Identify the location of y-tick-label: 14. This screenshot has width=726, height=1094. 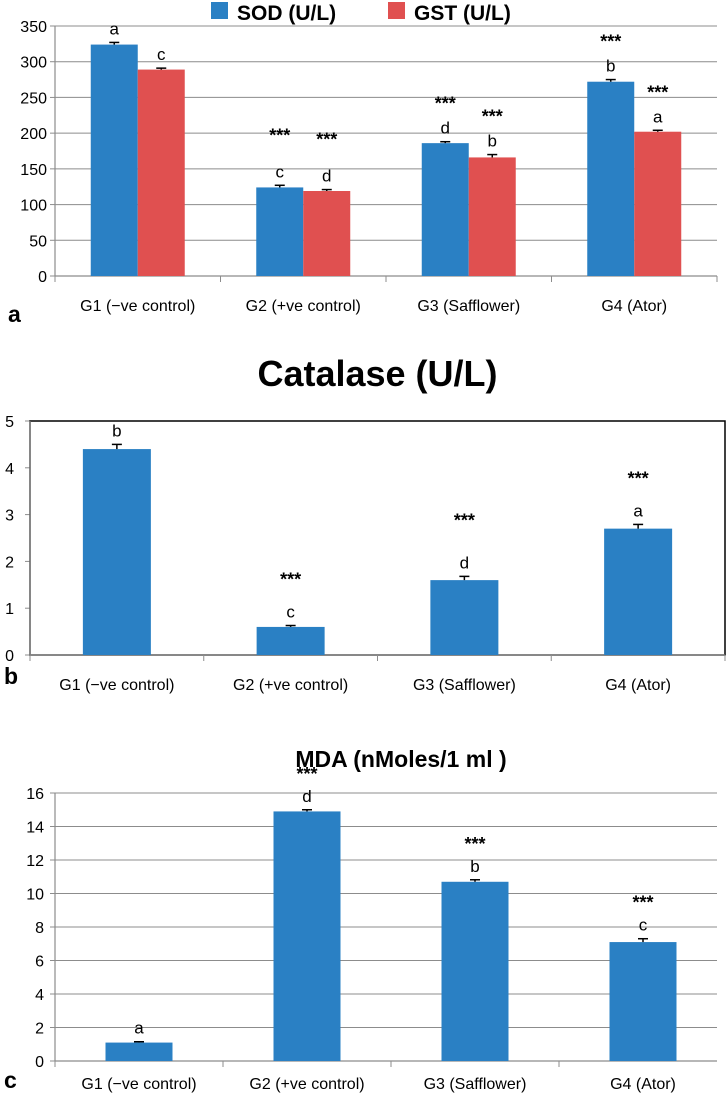
(35, 828).